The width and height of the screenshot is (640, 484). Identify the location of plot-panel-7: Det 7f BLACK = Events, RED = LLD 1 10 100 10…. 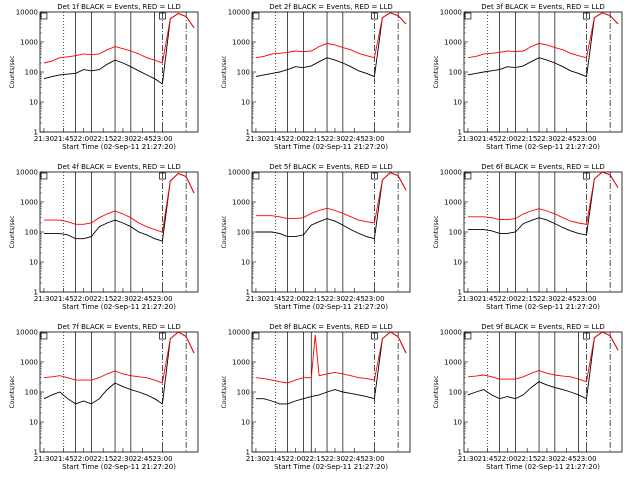
(104, 397).